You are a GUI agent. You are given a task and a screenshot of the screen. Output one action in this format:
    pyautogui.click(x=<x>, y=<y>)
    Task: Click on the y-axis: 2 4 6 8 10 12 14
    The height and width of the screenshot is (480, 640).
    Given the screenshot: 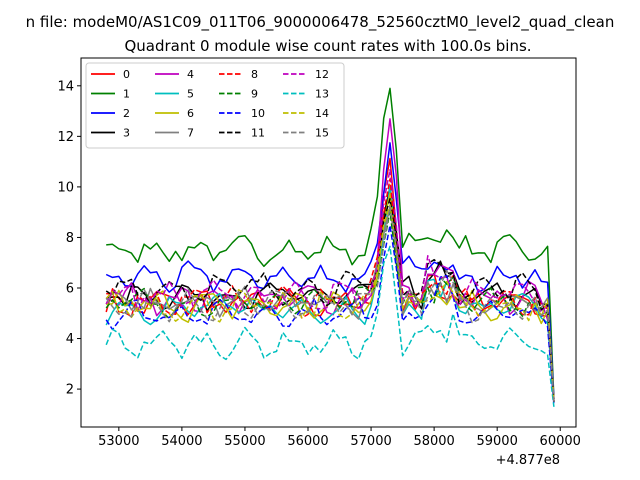 What is the action you would take?
    pyautogui.click(x=69, y=238)
    